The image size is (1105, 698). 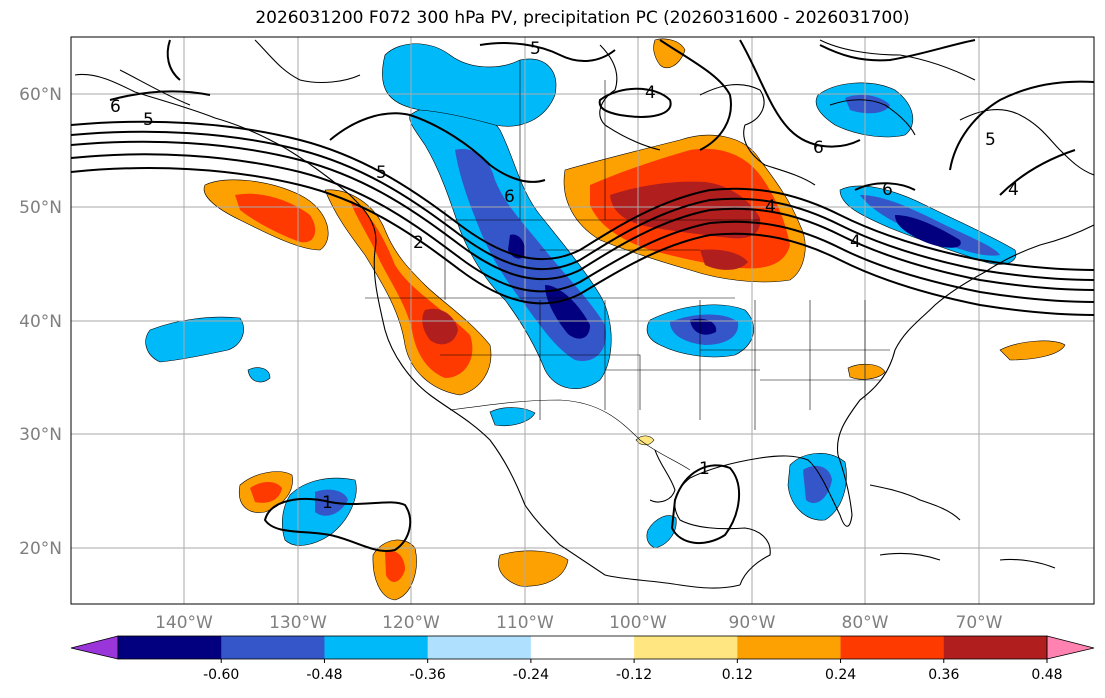 I want to click on lat-label: 30°N, so click(x=40, y=435).